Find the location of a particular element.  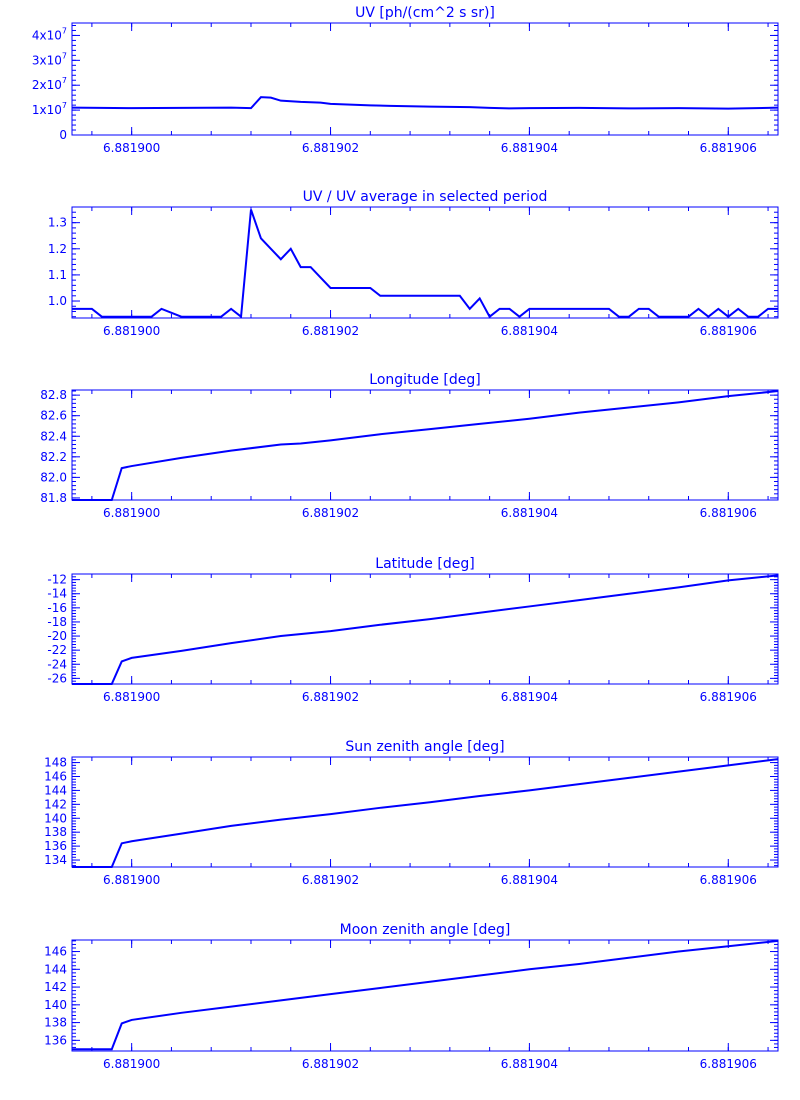

y-tick-label: 3x10⁷ is located at coordinates (49, 59).